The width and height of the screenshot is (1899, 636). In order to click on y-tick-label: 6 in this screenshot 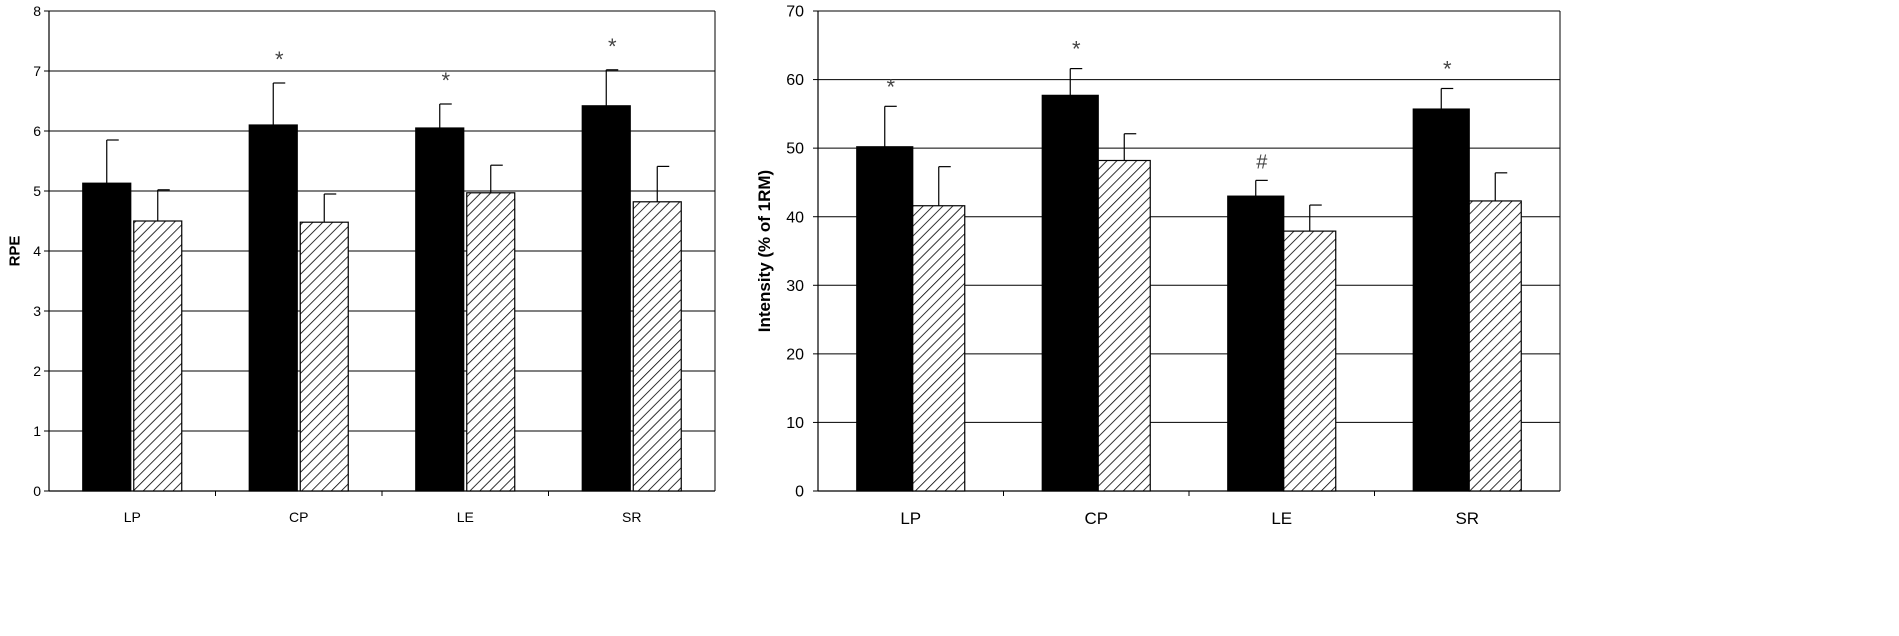, I will do `click(37, 131)`.